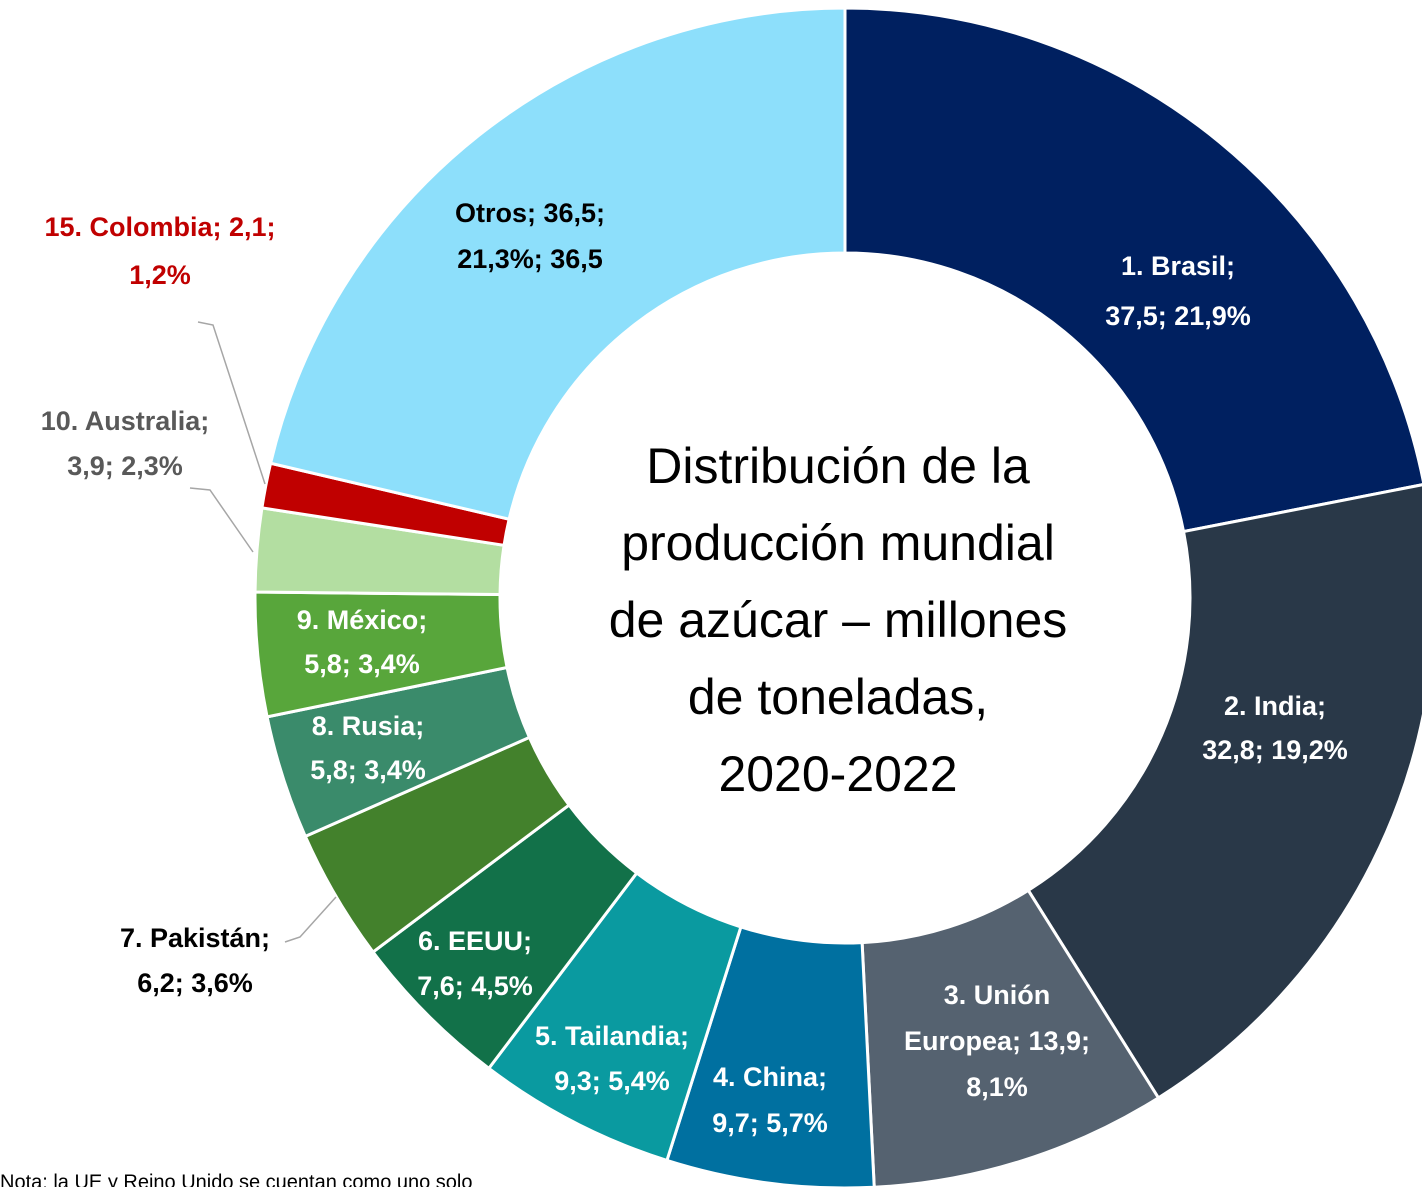 The image size is (1422, 1187). Describe the element at coordinates (1275, 706) in the screenshot. I see `data-label: 2. India;` at that location.